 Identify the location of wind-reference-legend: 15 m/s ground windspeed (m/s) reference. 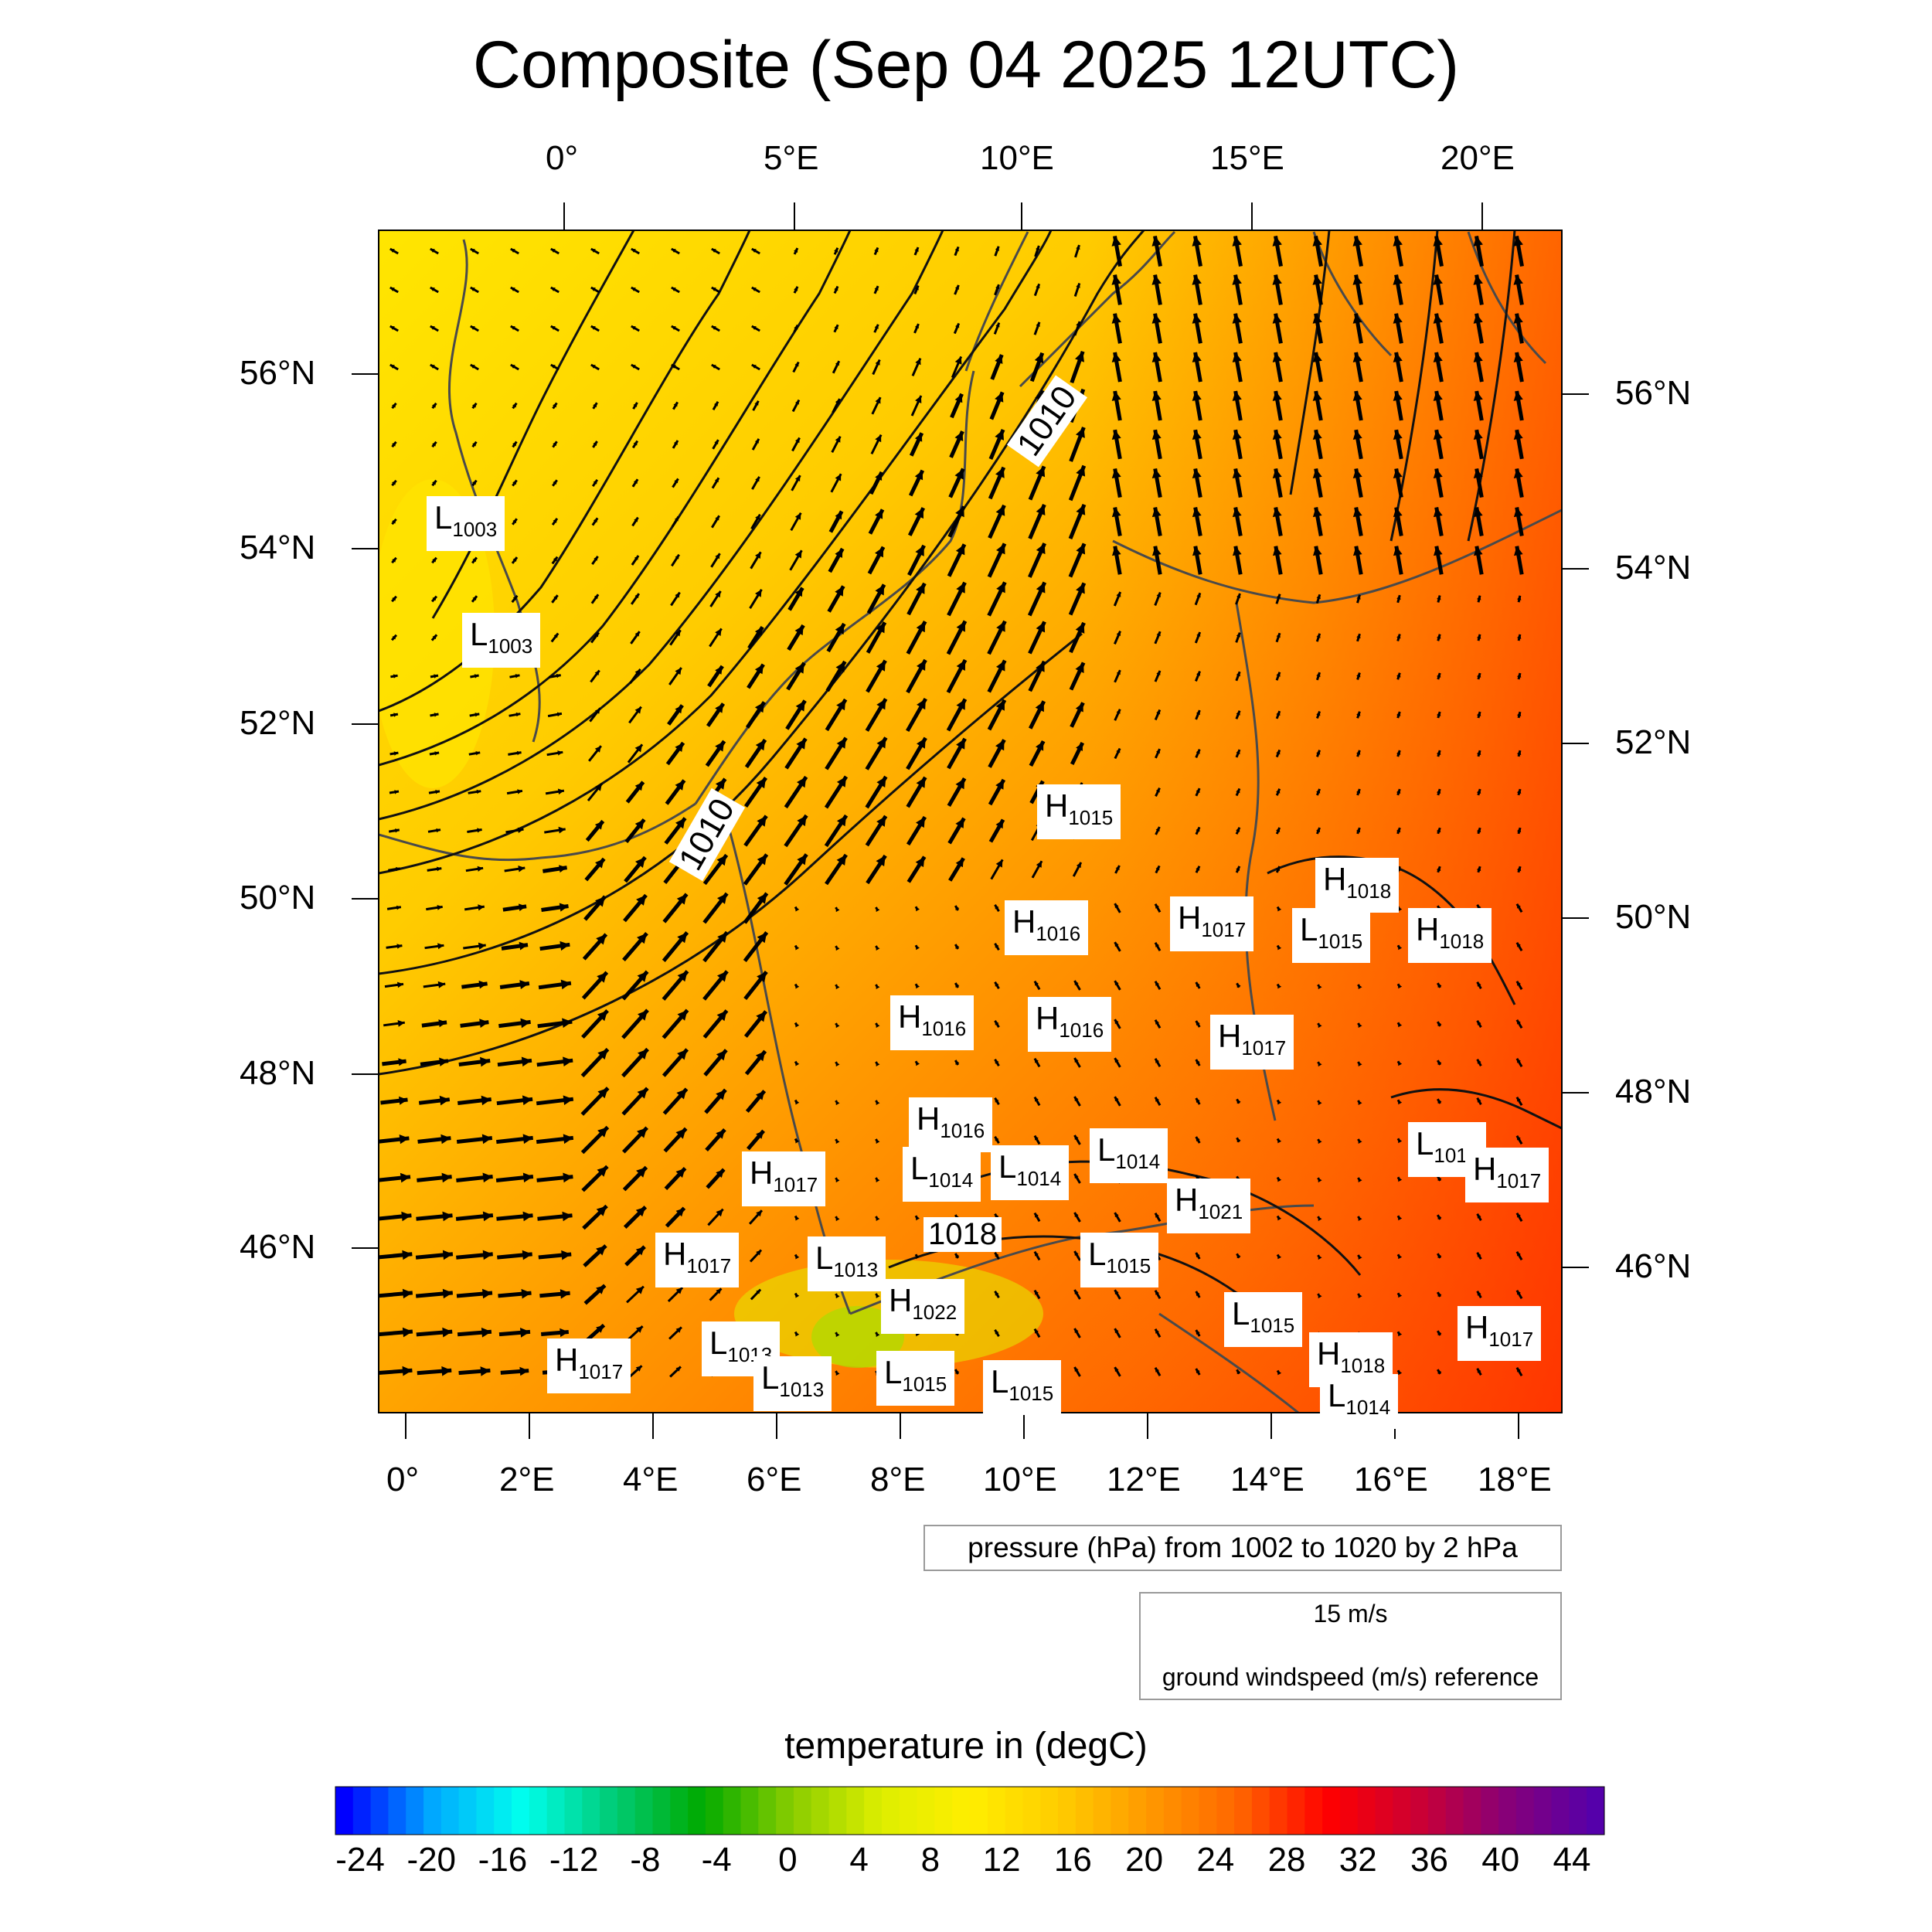
(1350, 1646).